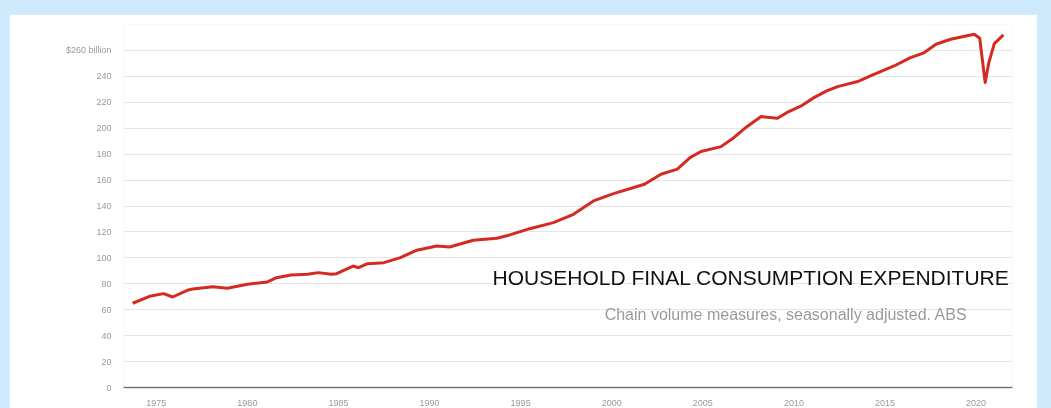 The image size is (1051, 408). I want to click on text: Chain volume measures, seasonally adjusted. ABS, so click(785, 314).